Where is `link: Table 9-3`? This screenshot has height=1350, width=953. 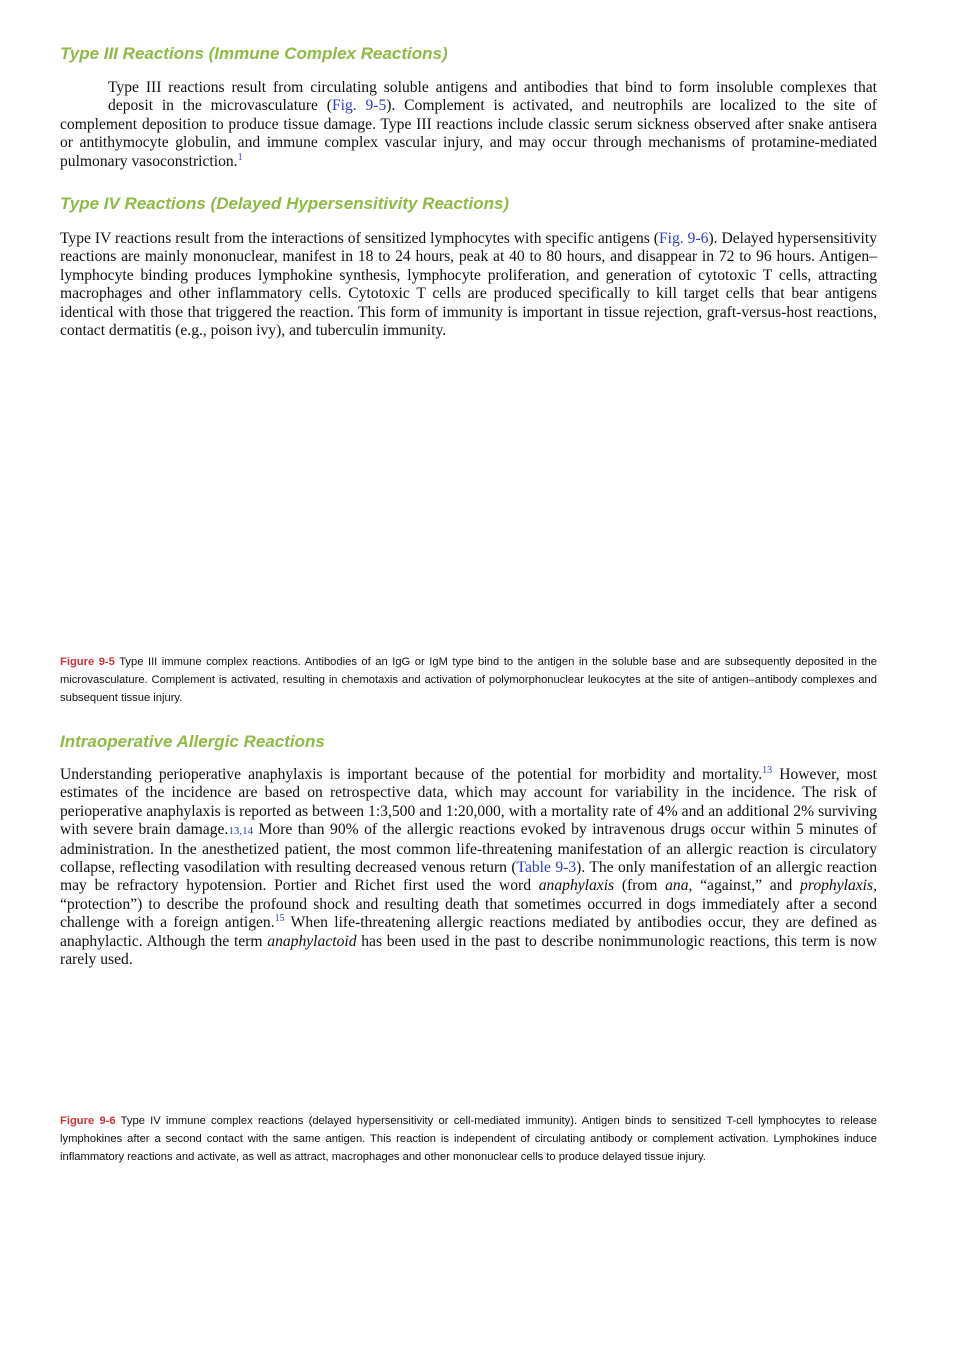
link: Table 9-3 is located at coordinates (546, 868).